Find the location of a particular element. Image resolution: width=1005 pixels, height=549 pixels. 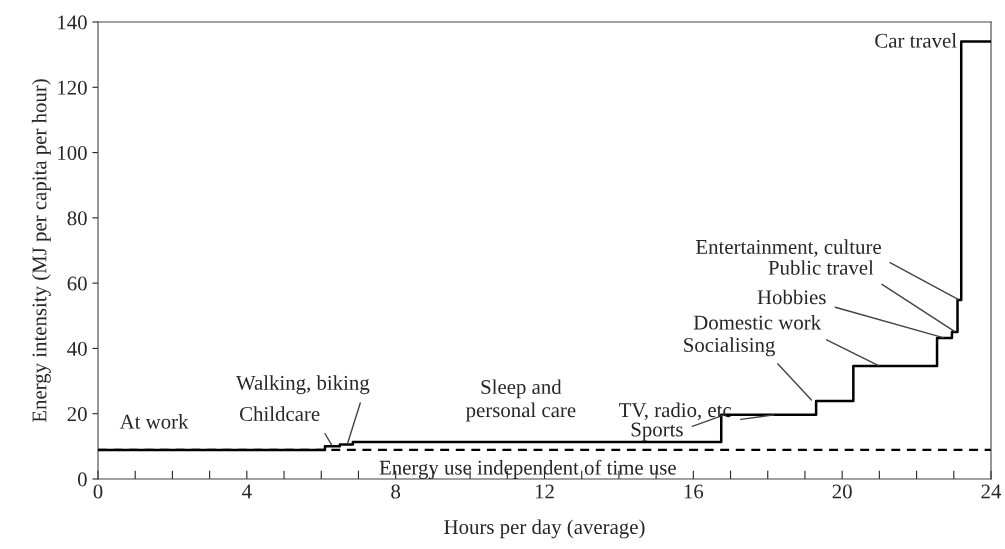

y-tick-label: 20 is located at coordinates (77, 414).